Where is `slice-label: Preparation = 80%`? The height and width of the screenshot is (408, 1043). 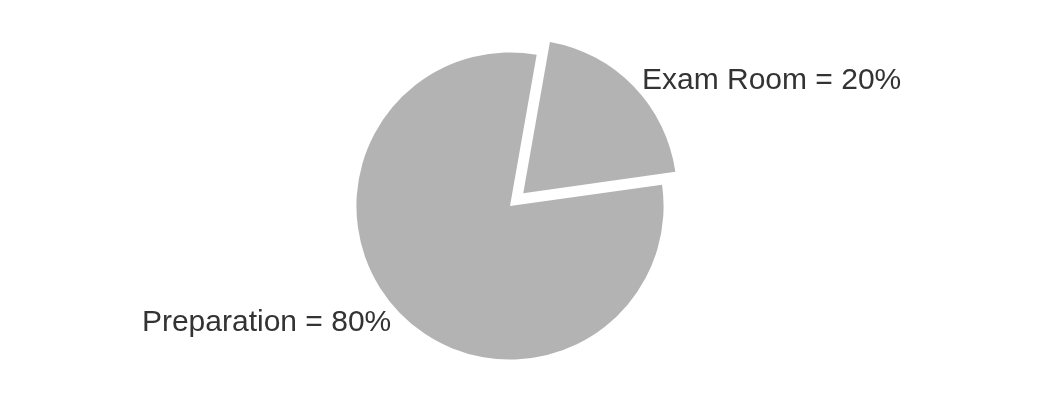 slice-label: Preparation = 80% is located at coordinates (266, 321).